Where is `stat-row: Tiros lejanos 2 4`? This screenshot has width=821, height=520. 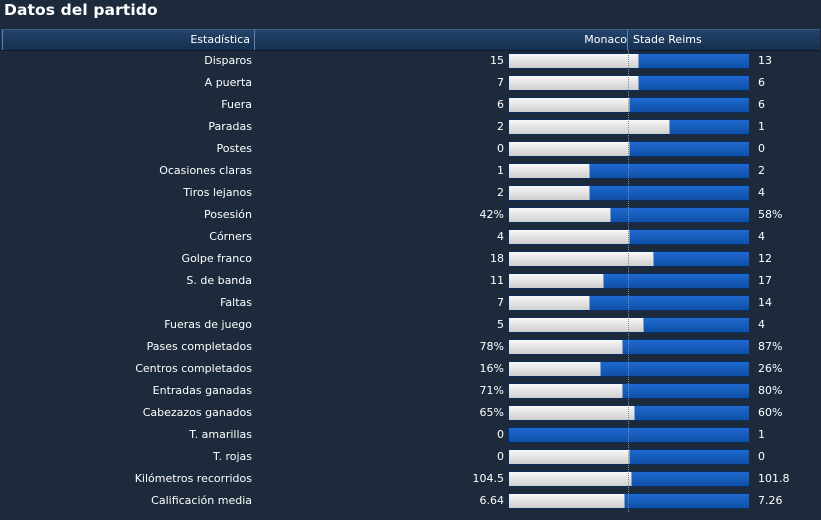
stat-row: Tiros lejanos 2 4 is located at coordinates (410, 193).